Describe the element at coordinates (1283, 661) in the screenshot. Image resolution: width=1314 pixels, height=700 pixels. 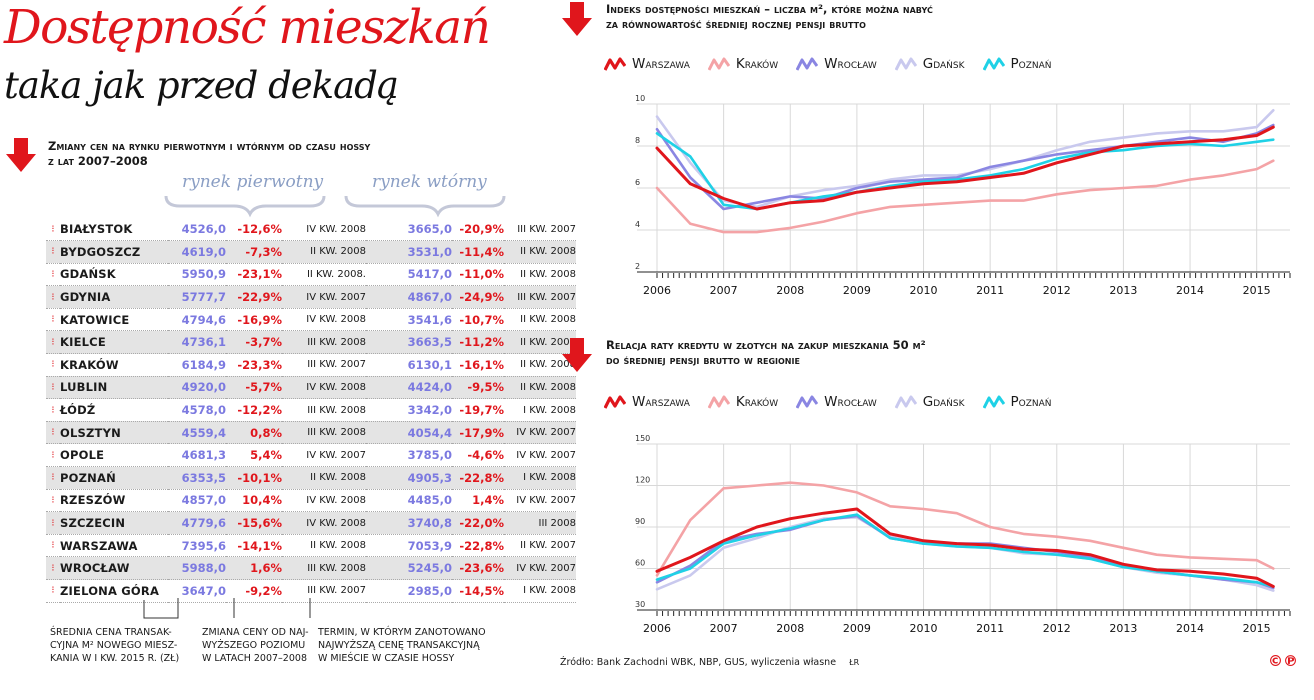
I see `publisher-logo: ©℗` at that location.